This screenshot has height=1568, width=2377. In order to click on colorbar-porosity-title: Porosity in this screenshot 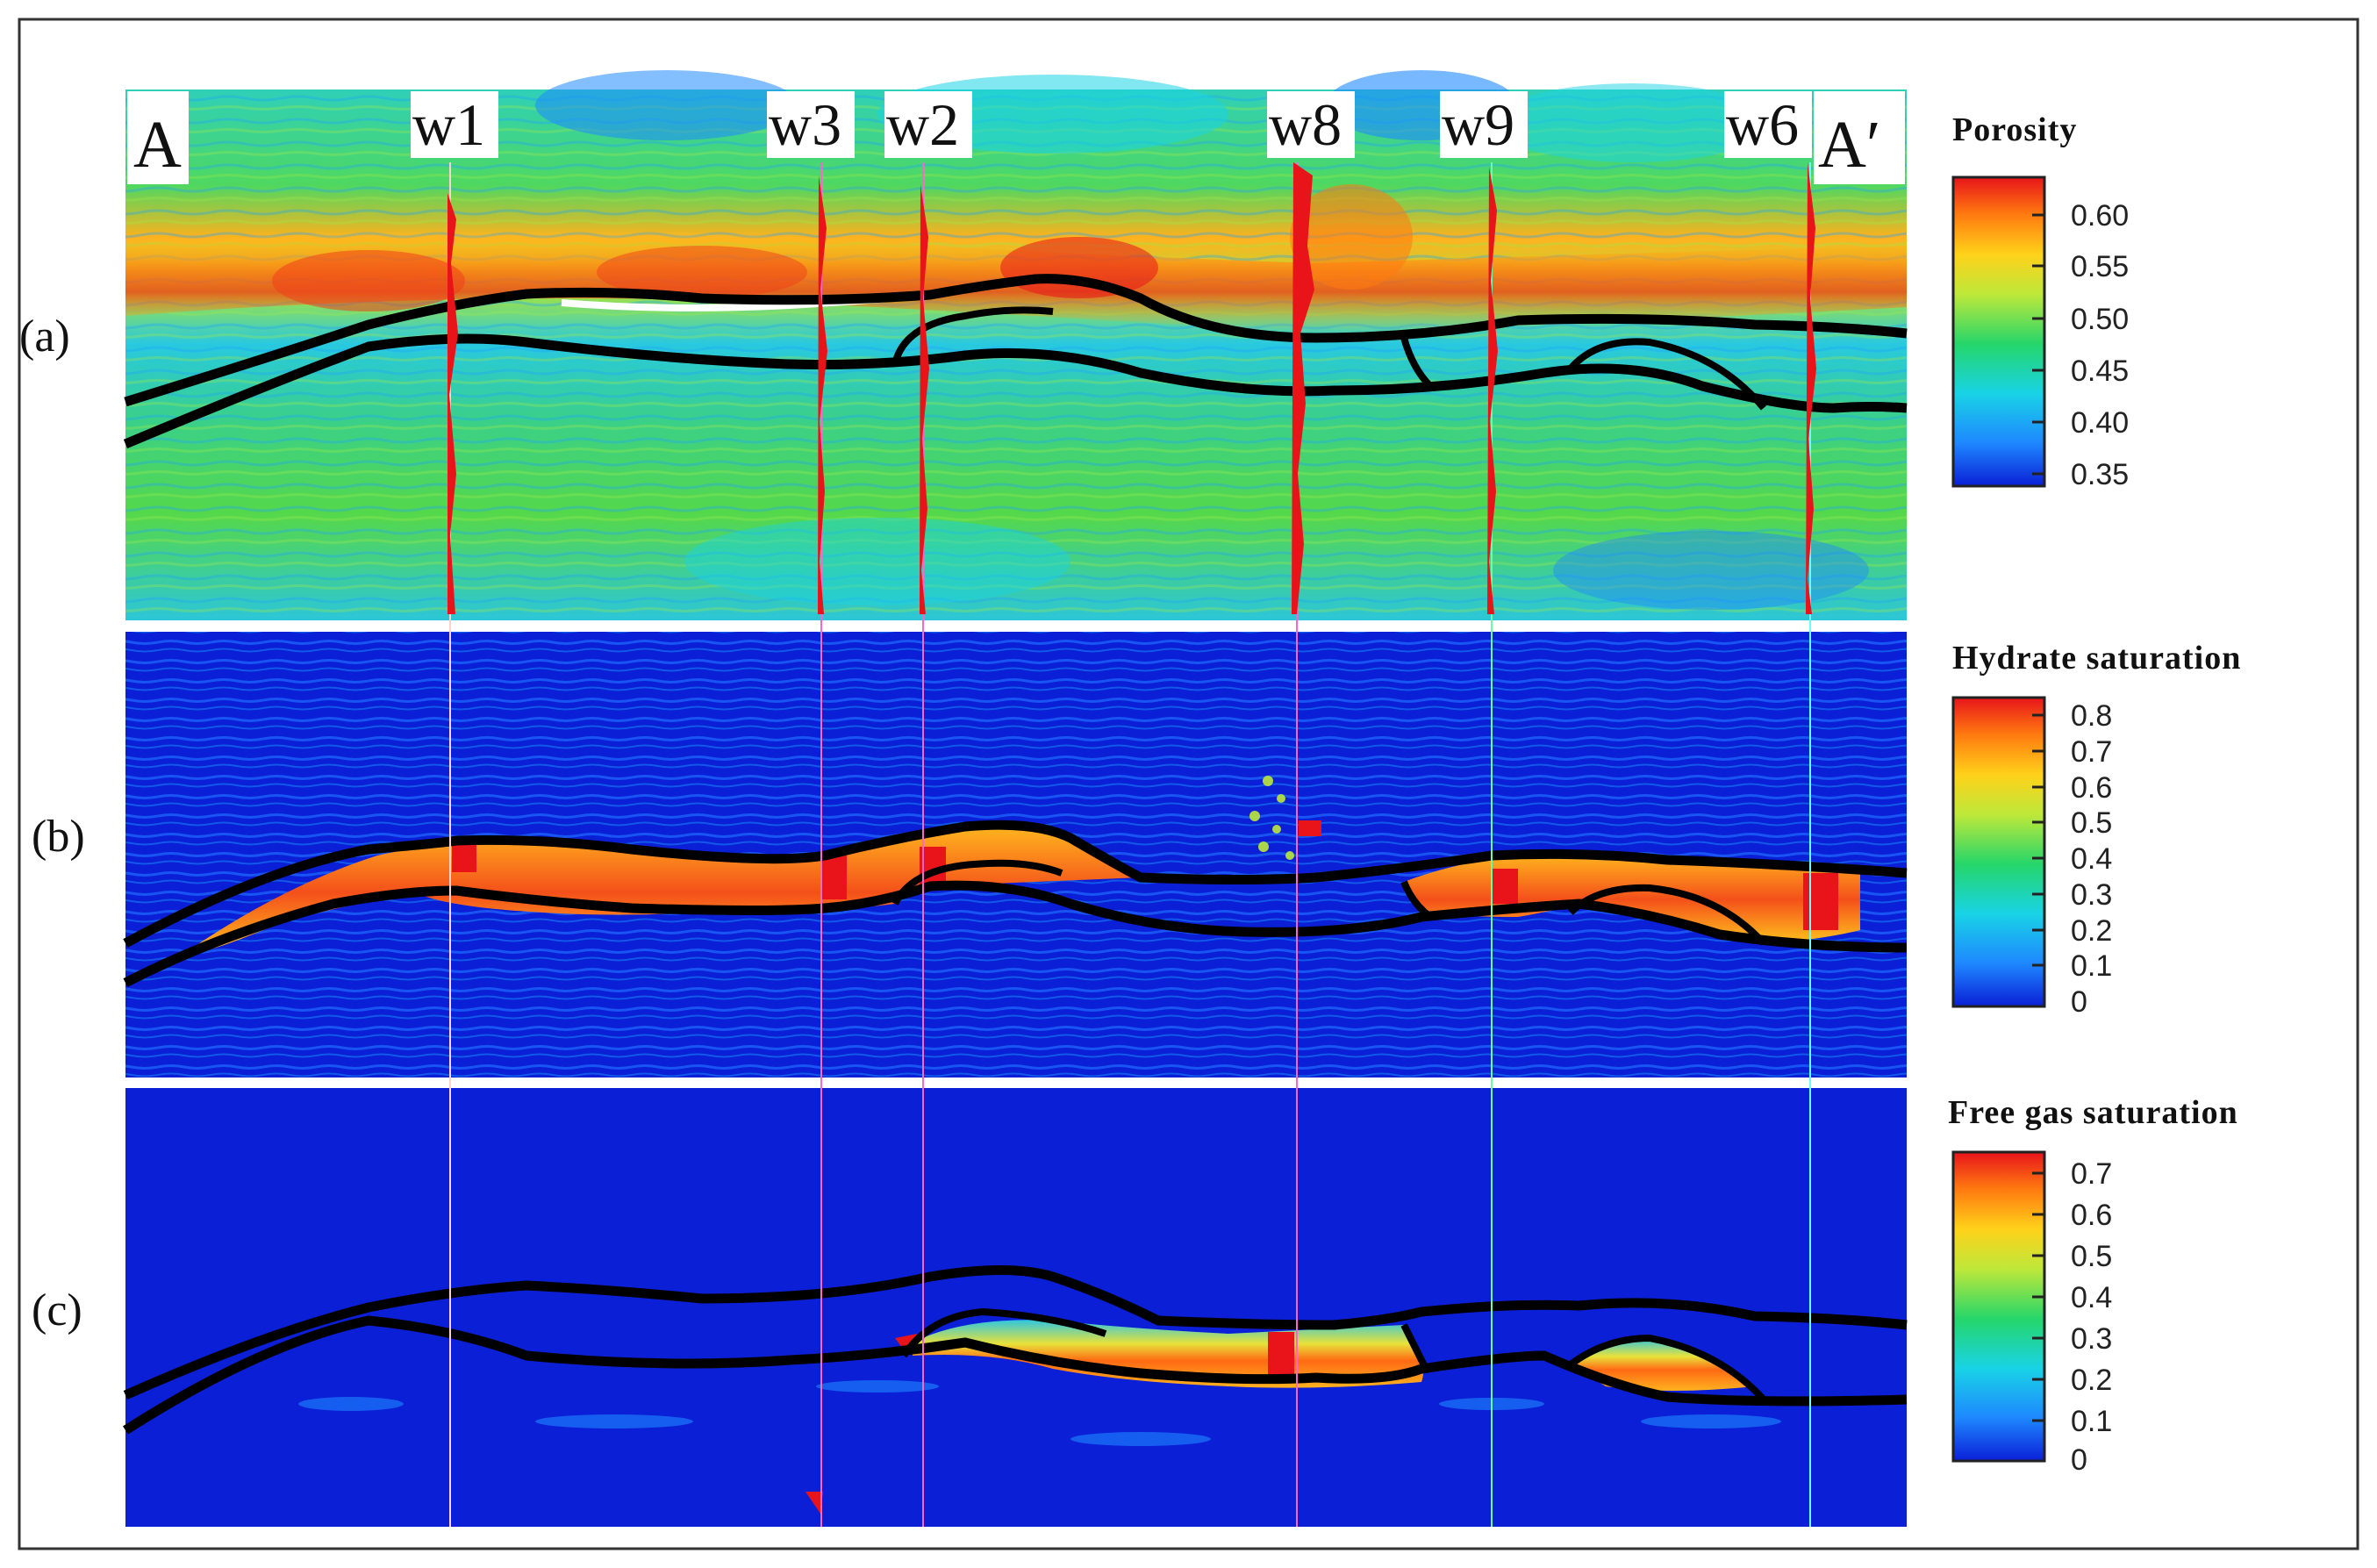, I will do `click(2014, 129)`.